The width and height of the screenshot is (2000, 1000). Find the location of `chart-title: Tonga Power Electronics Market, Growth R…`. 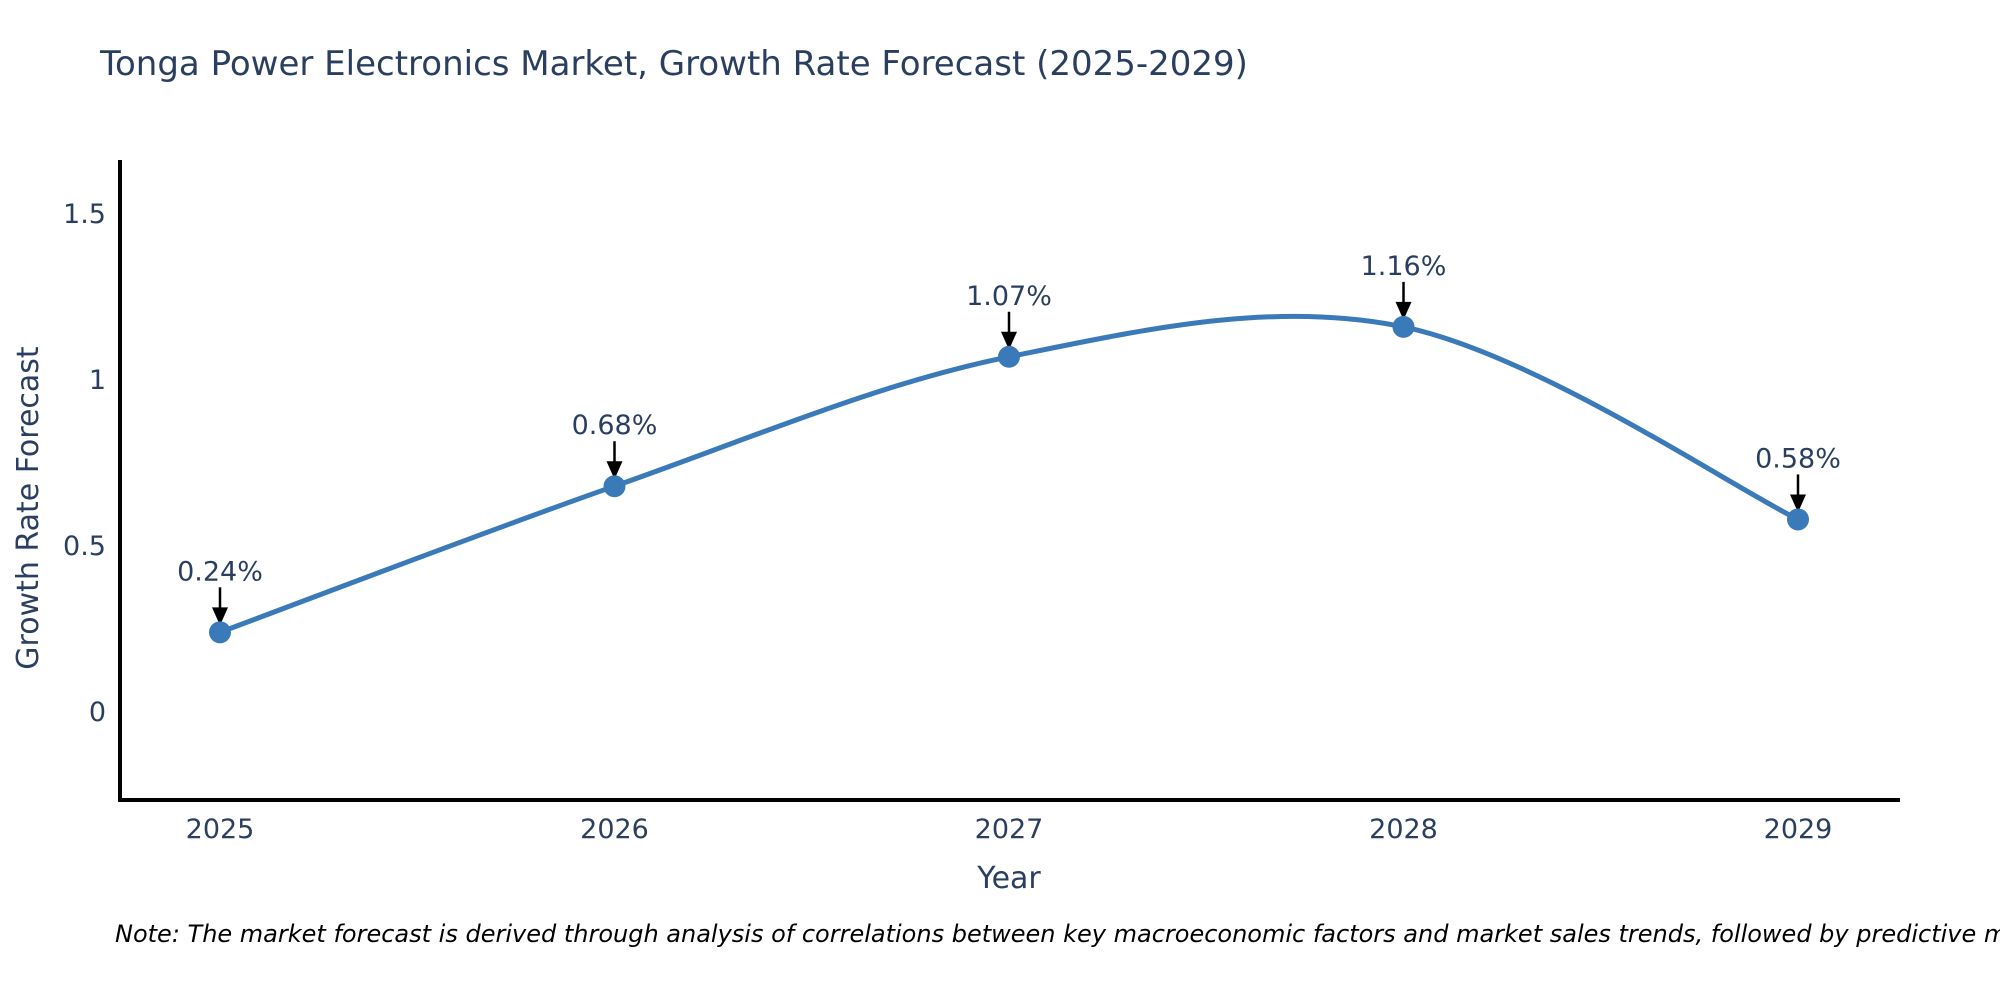

chart-title: Tonga Power Electronics Market, Growth R… is located at coordinates (674, 64).